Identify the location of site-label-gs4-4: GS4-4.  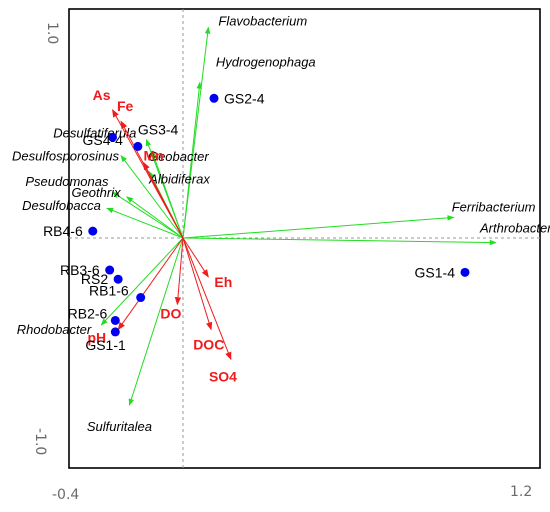
(103, 140).